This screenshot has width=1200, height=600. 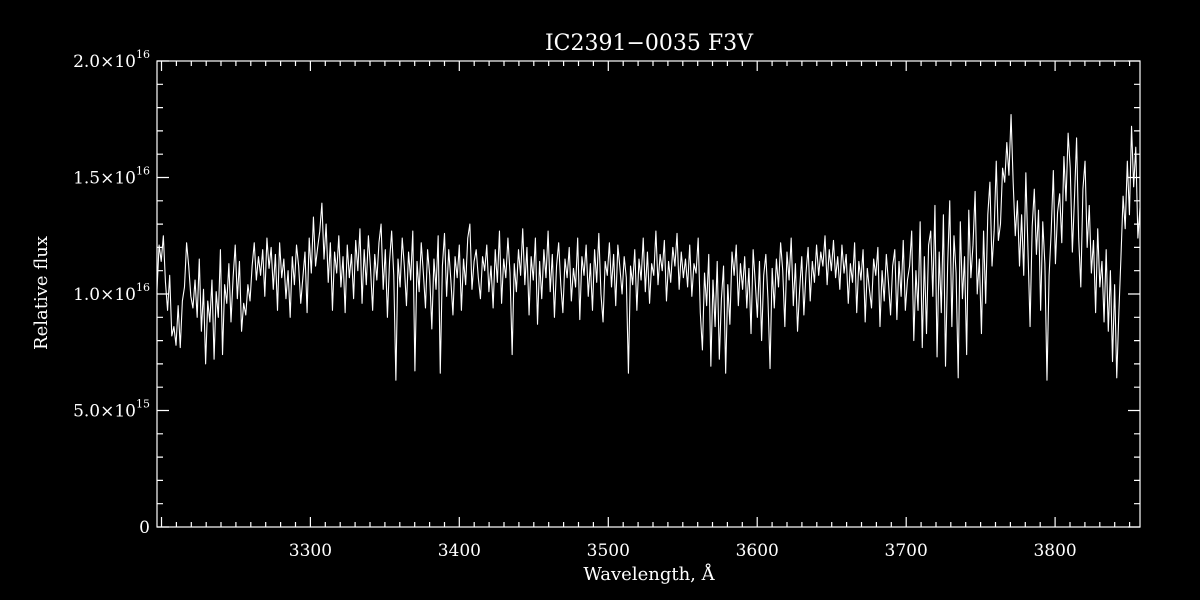 I want to click on y-tick-label: 1.5×10¹⁶, so click(x=111, y=177).